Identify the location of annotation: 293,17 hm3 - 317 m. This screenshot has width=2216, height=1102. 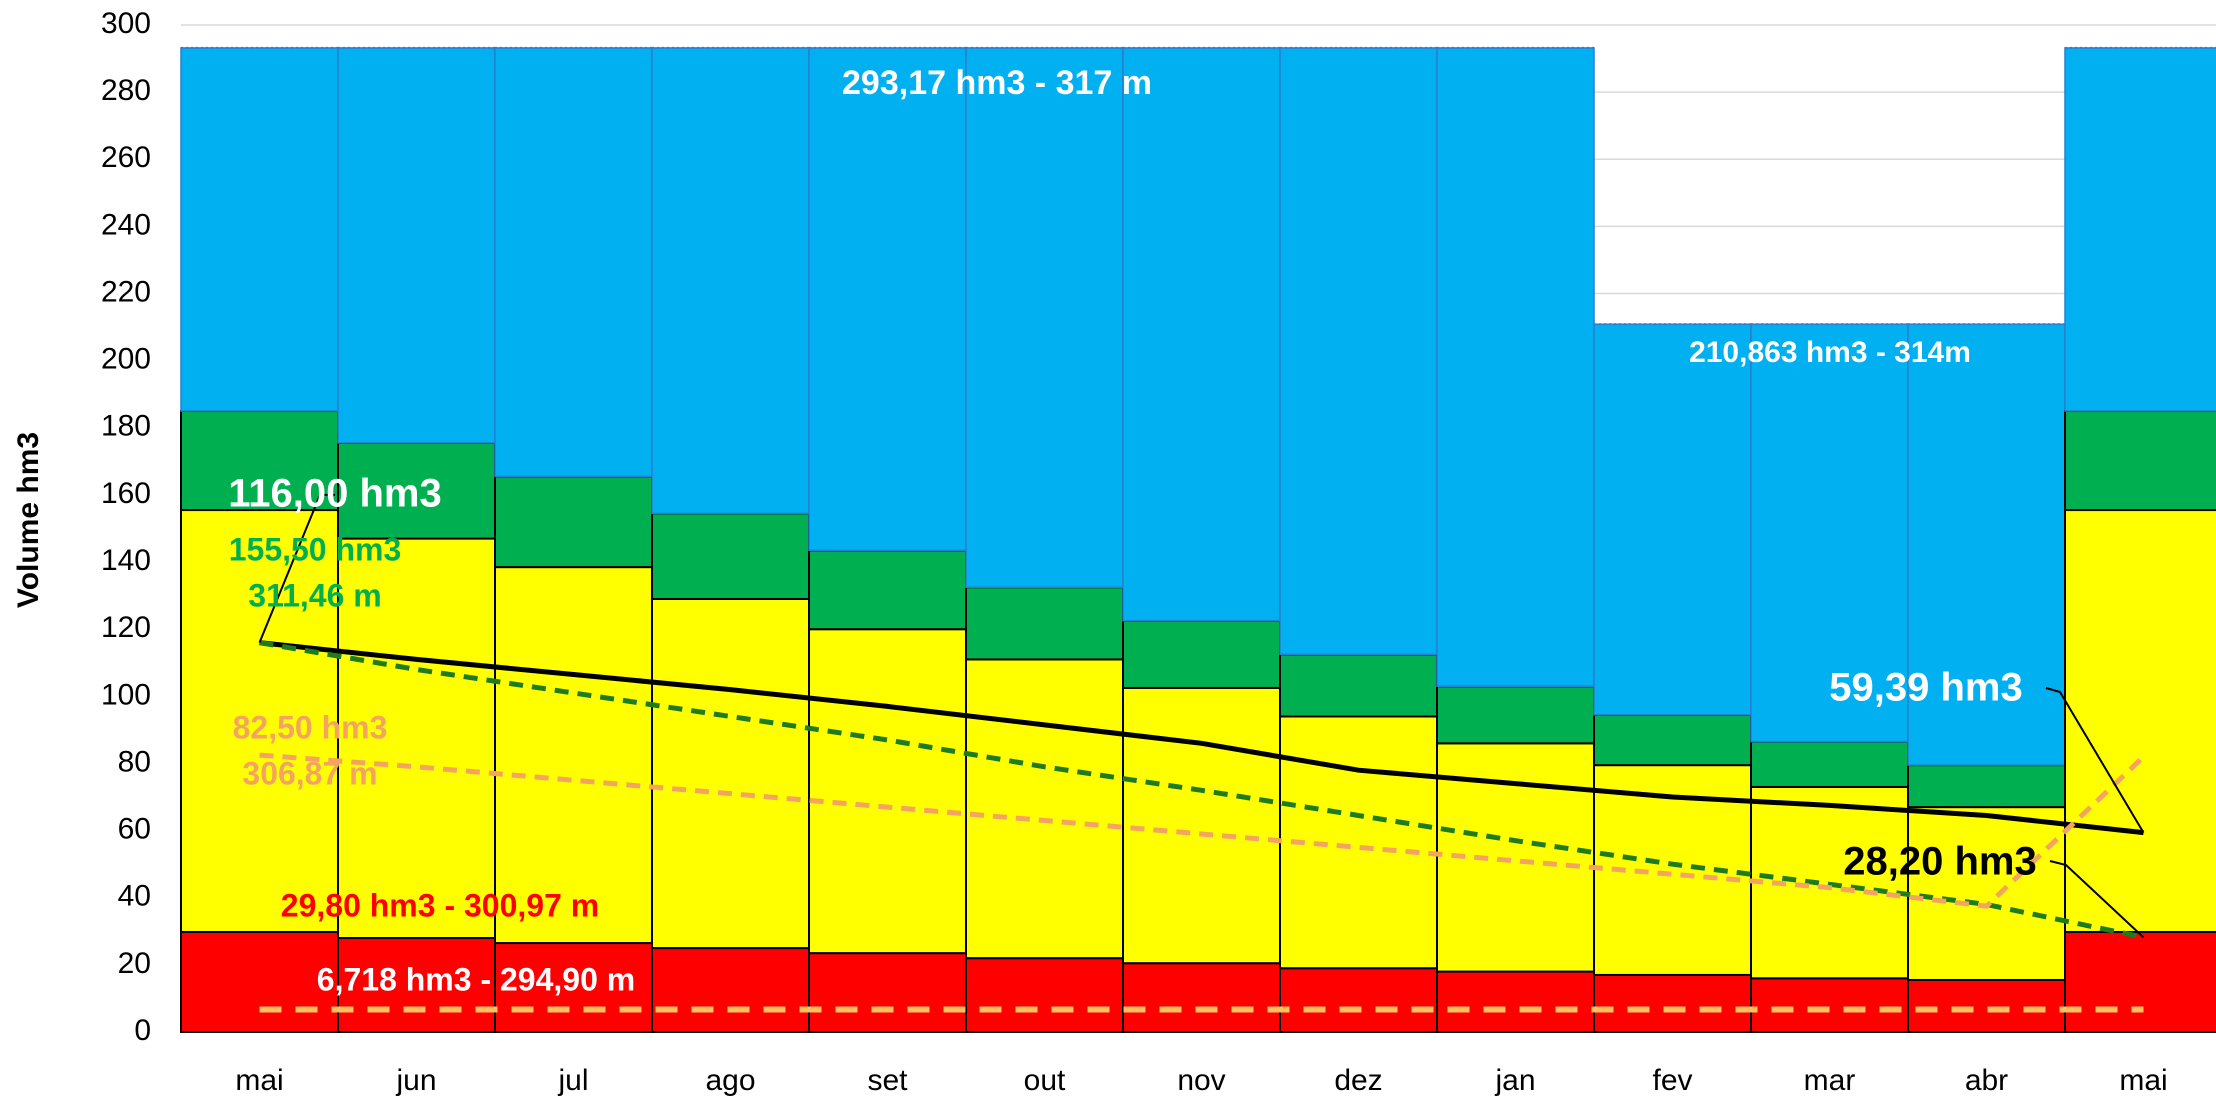
(997, 83).